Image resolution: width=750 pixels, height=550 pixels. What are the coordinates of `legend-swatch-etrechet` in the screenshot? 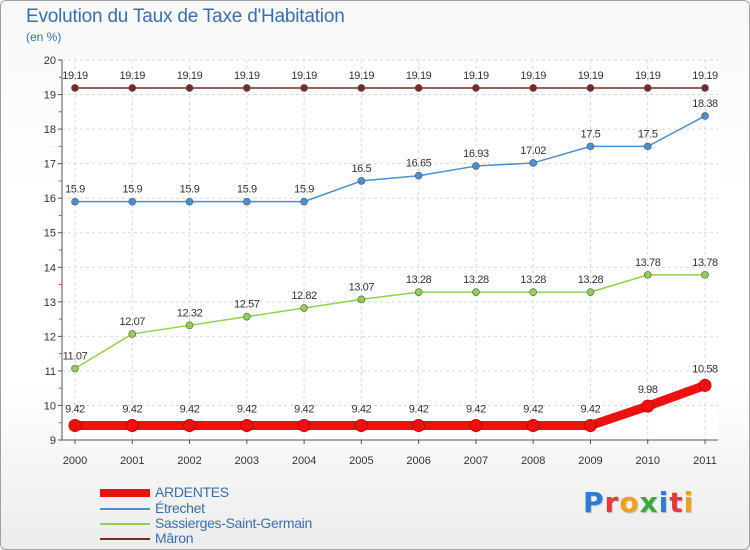 It's located at (125, 509).